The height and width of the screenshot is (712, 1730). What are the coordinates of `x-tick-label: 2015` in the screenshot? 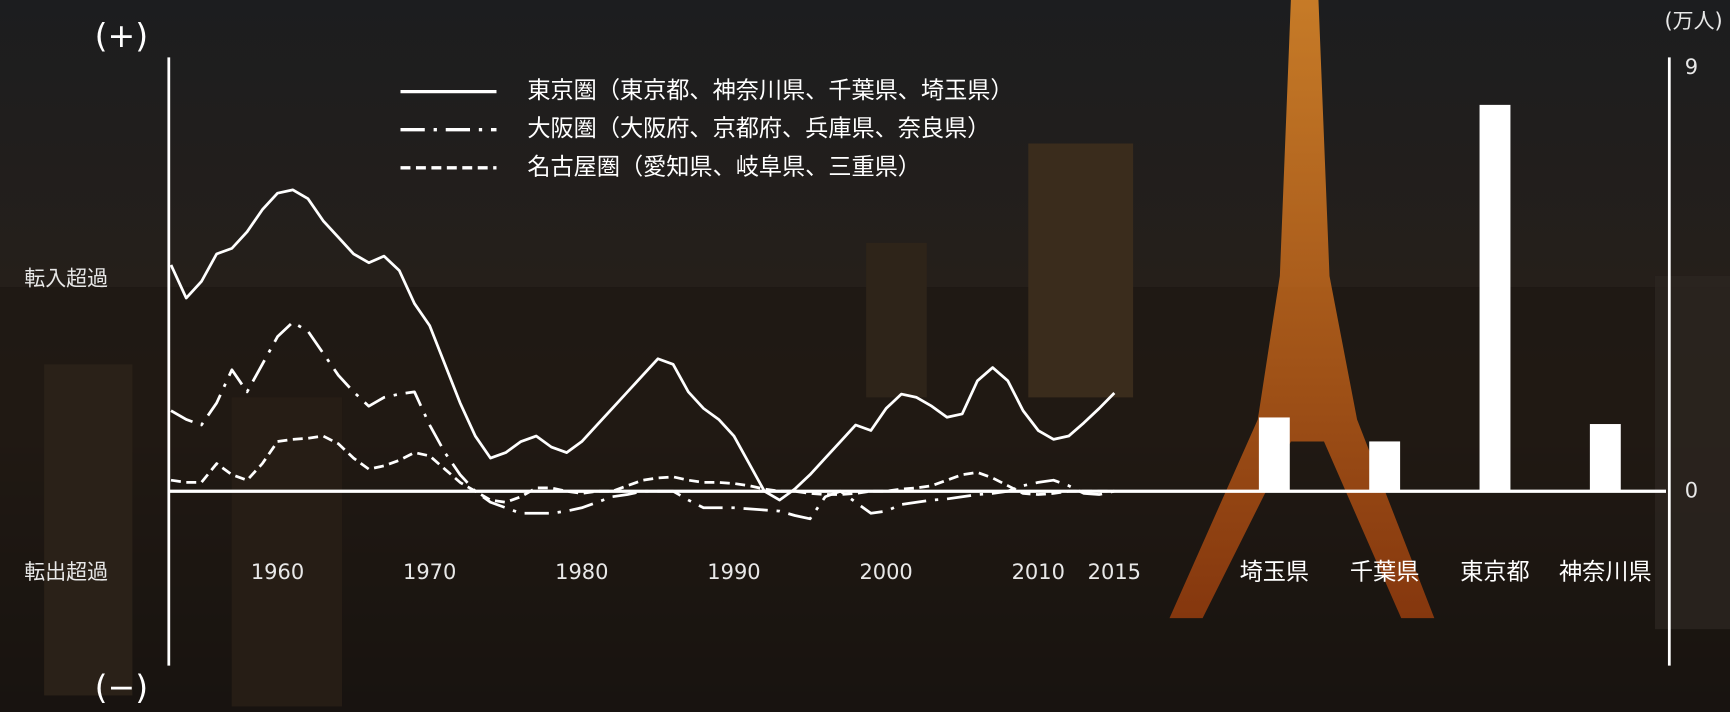 It's located at (1114, 572).